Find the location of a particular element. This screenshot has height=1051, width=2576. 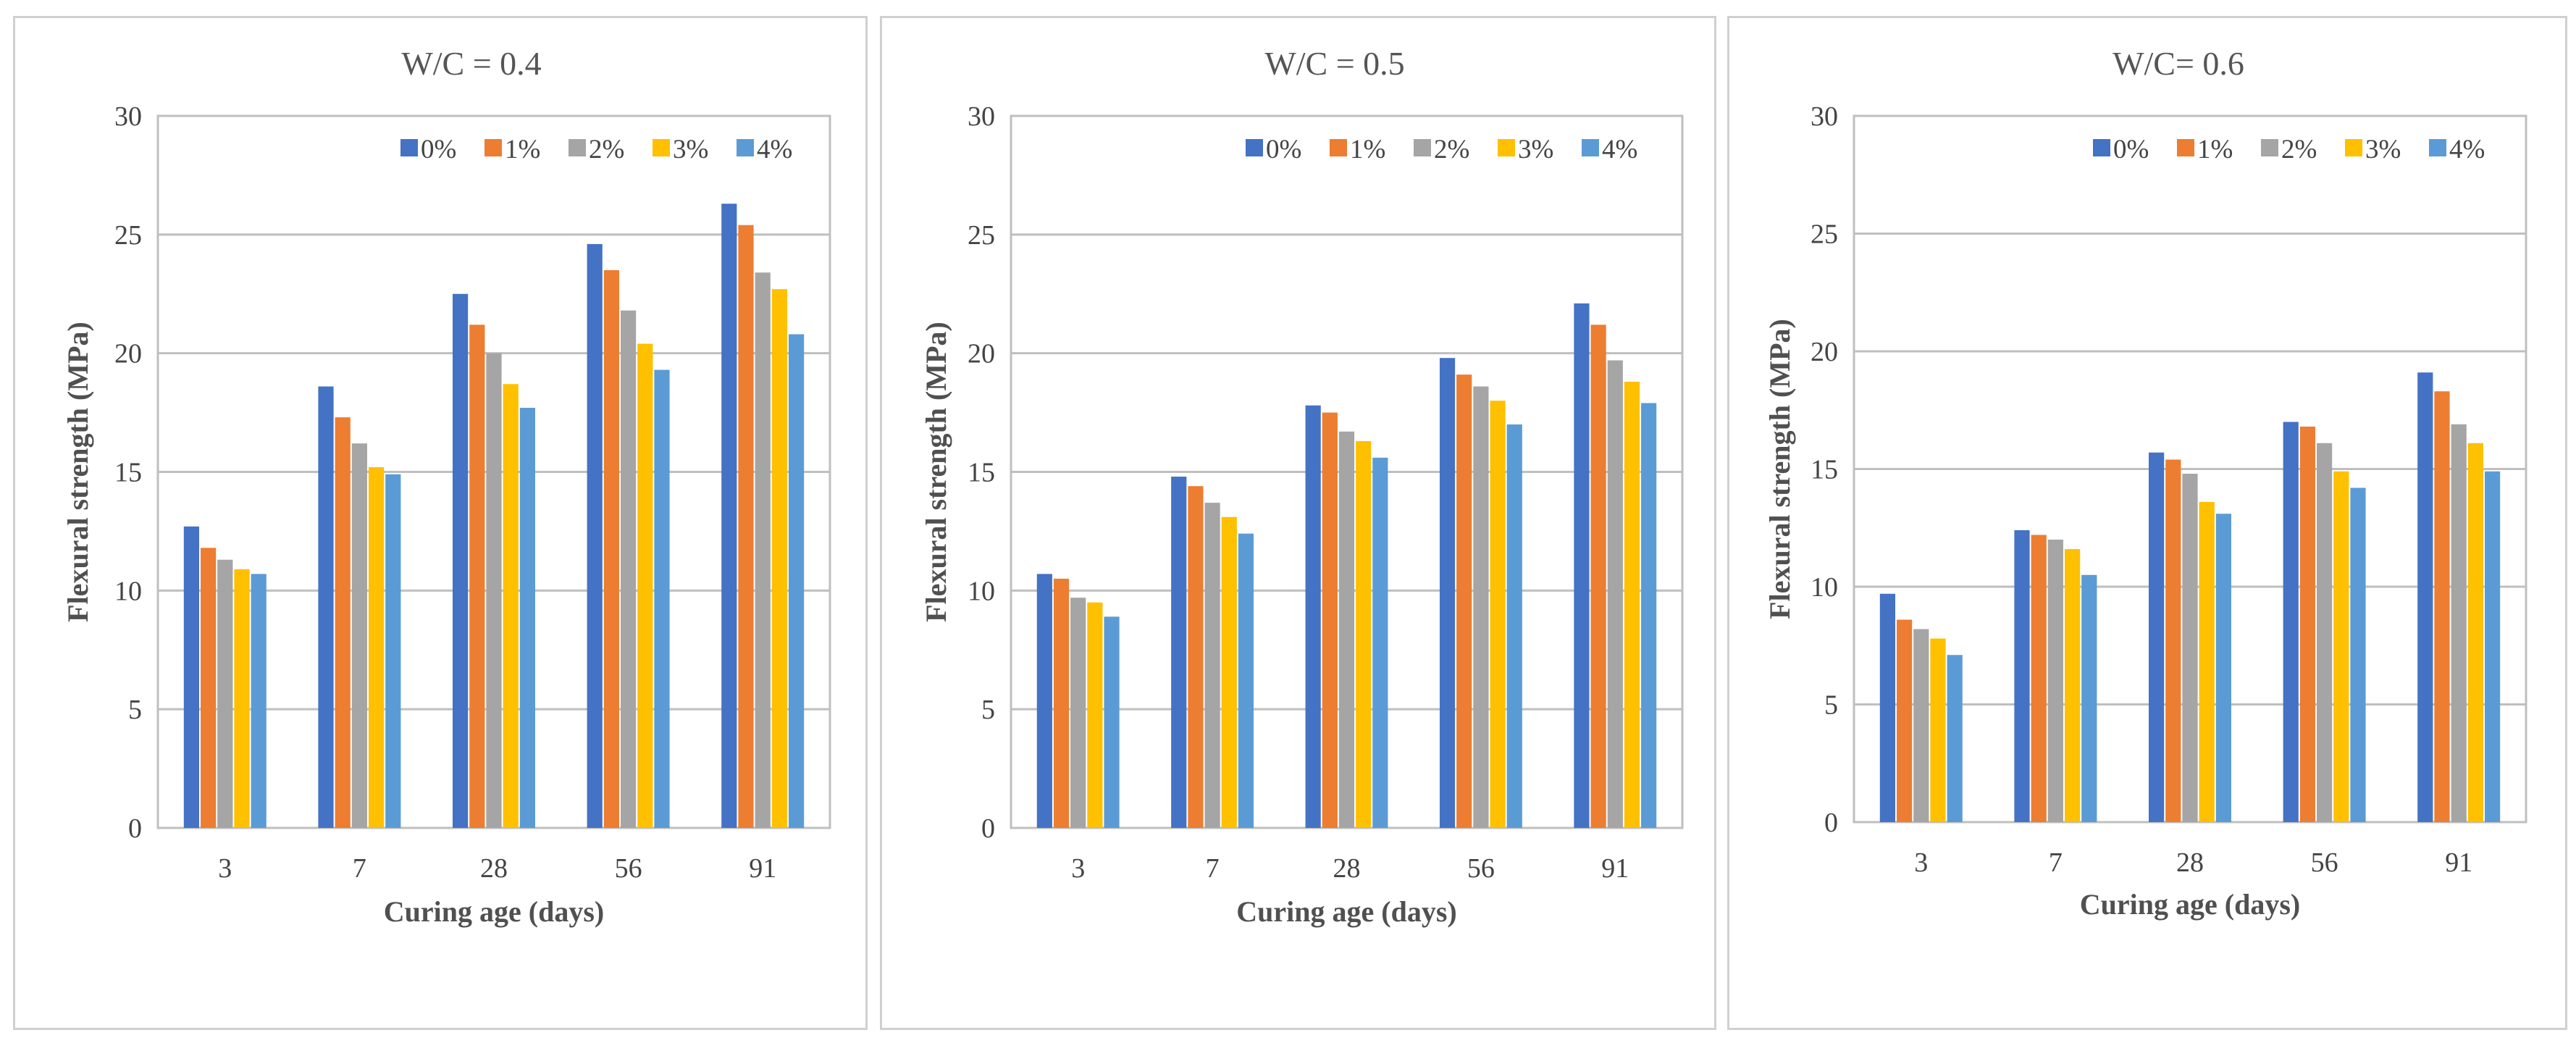

x-tick-label: 91 is located at coordinates (2458, 862).